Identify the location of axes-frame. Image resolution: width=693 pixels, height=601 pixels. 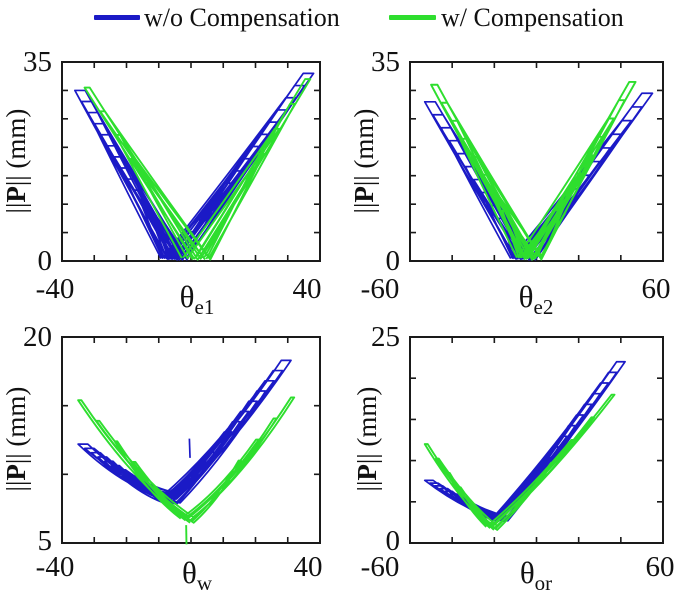
(536, 440).